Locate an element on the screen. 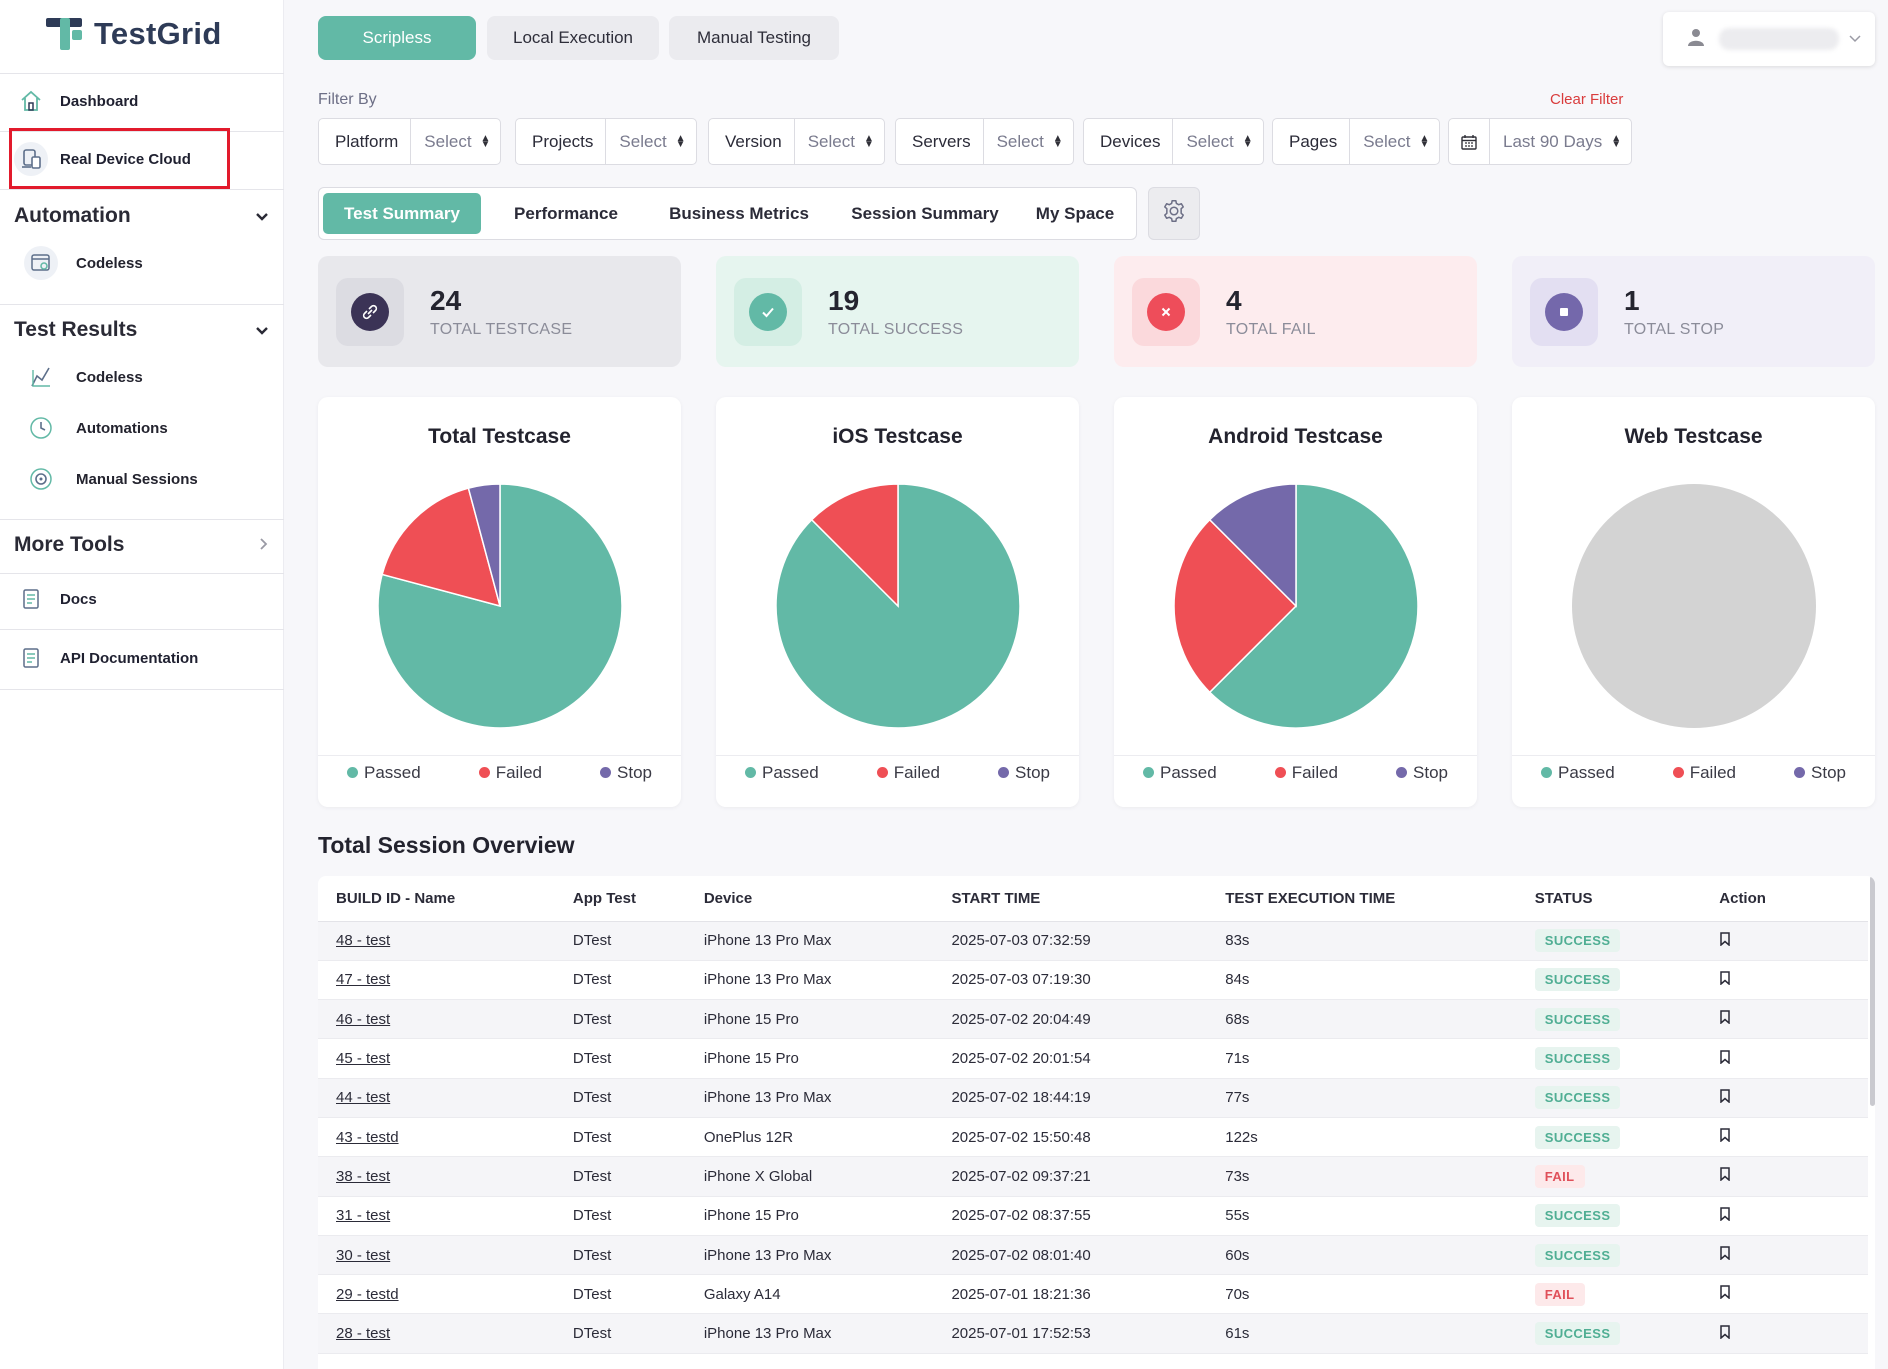 This screenshot has height=1369, width=1888. filter-date-range: Last 90 Days ▲ ▼ is located at coordinates (1540, 141).